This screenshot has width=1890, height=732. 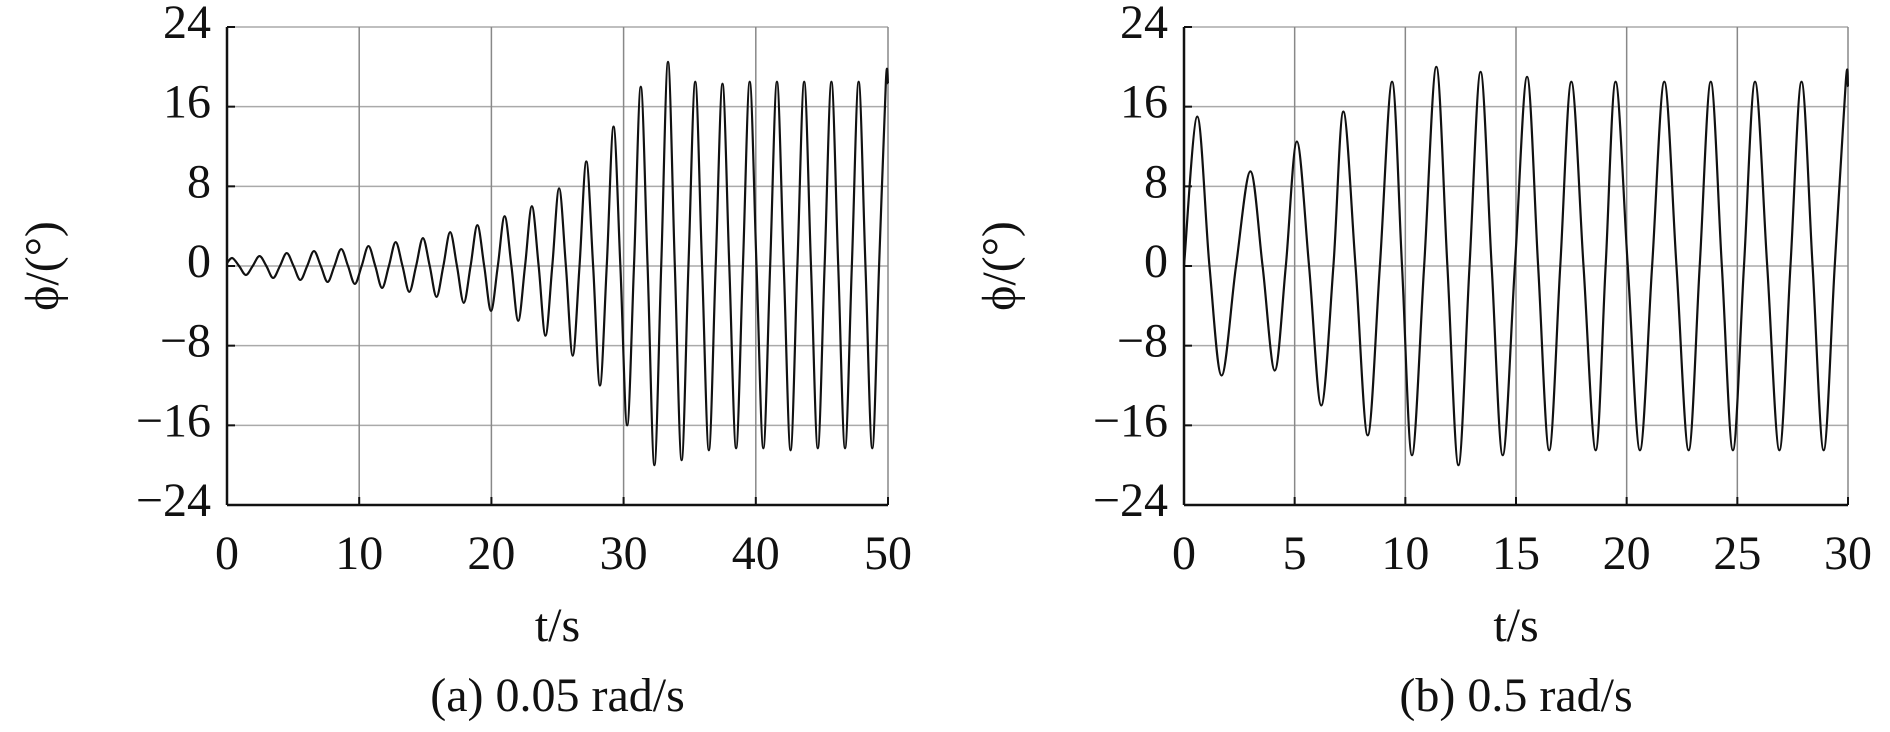 What do you see at coordinates (888, 553) in the screenshot?
I see `x-tick-label: 50` at bounding box center [888, 553].